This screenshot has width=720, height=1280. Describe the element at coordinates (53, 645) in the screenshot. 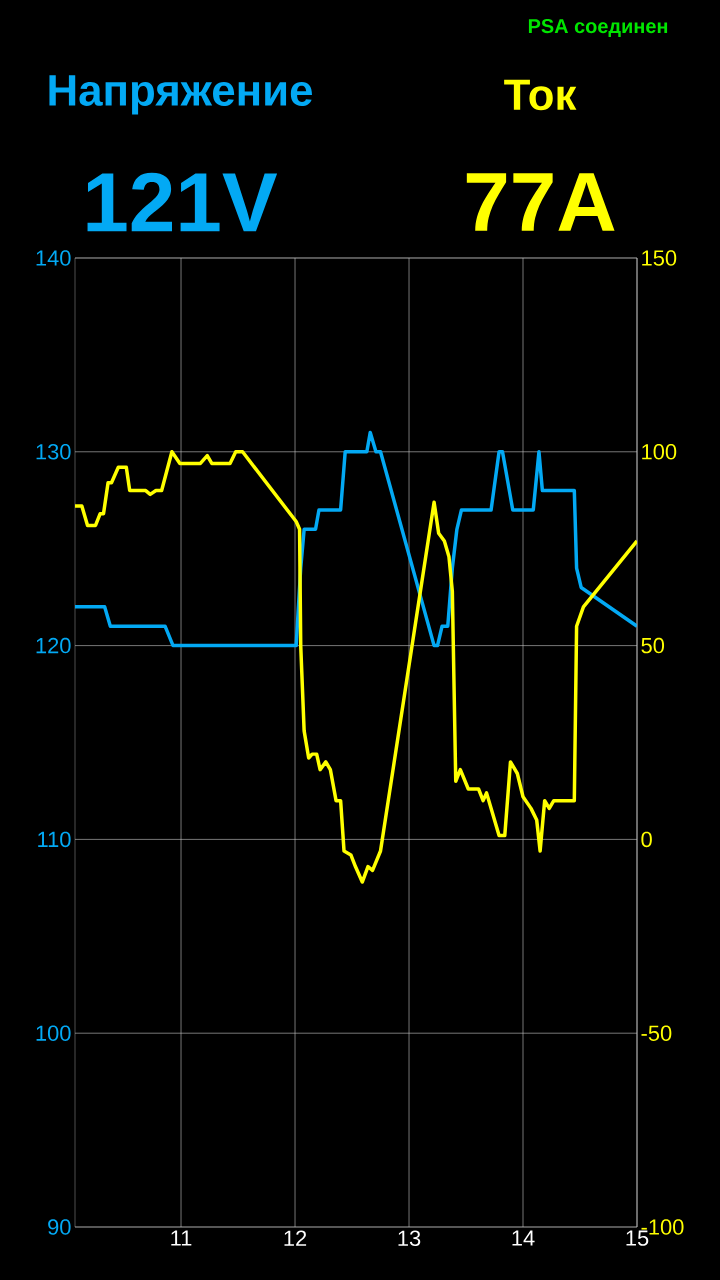

I see `y-tick-label: 120` at that location.